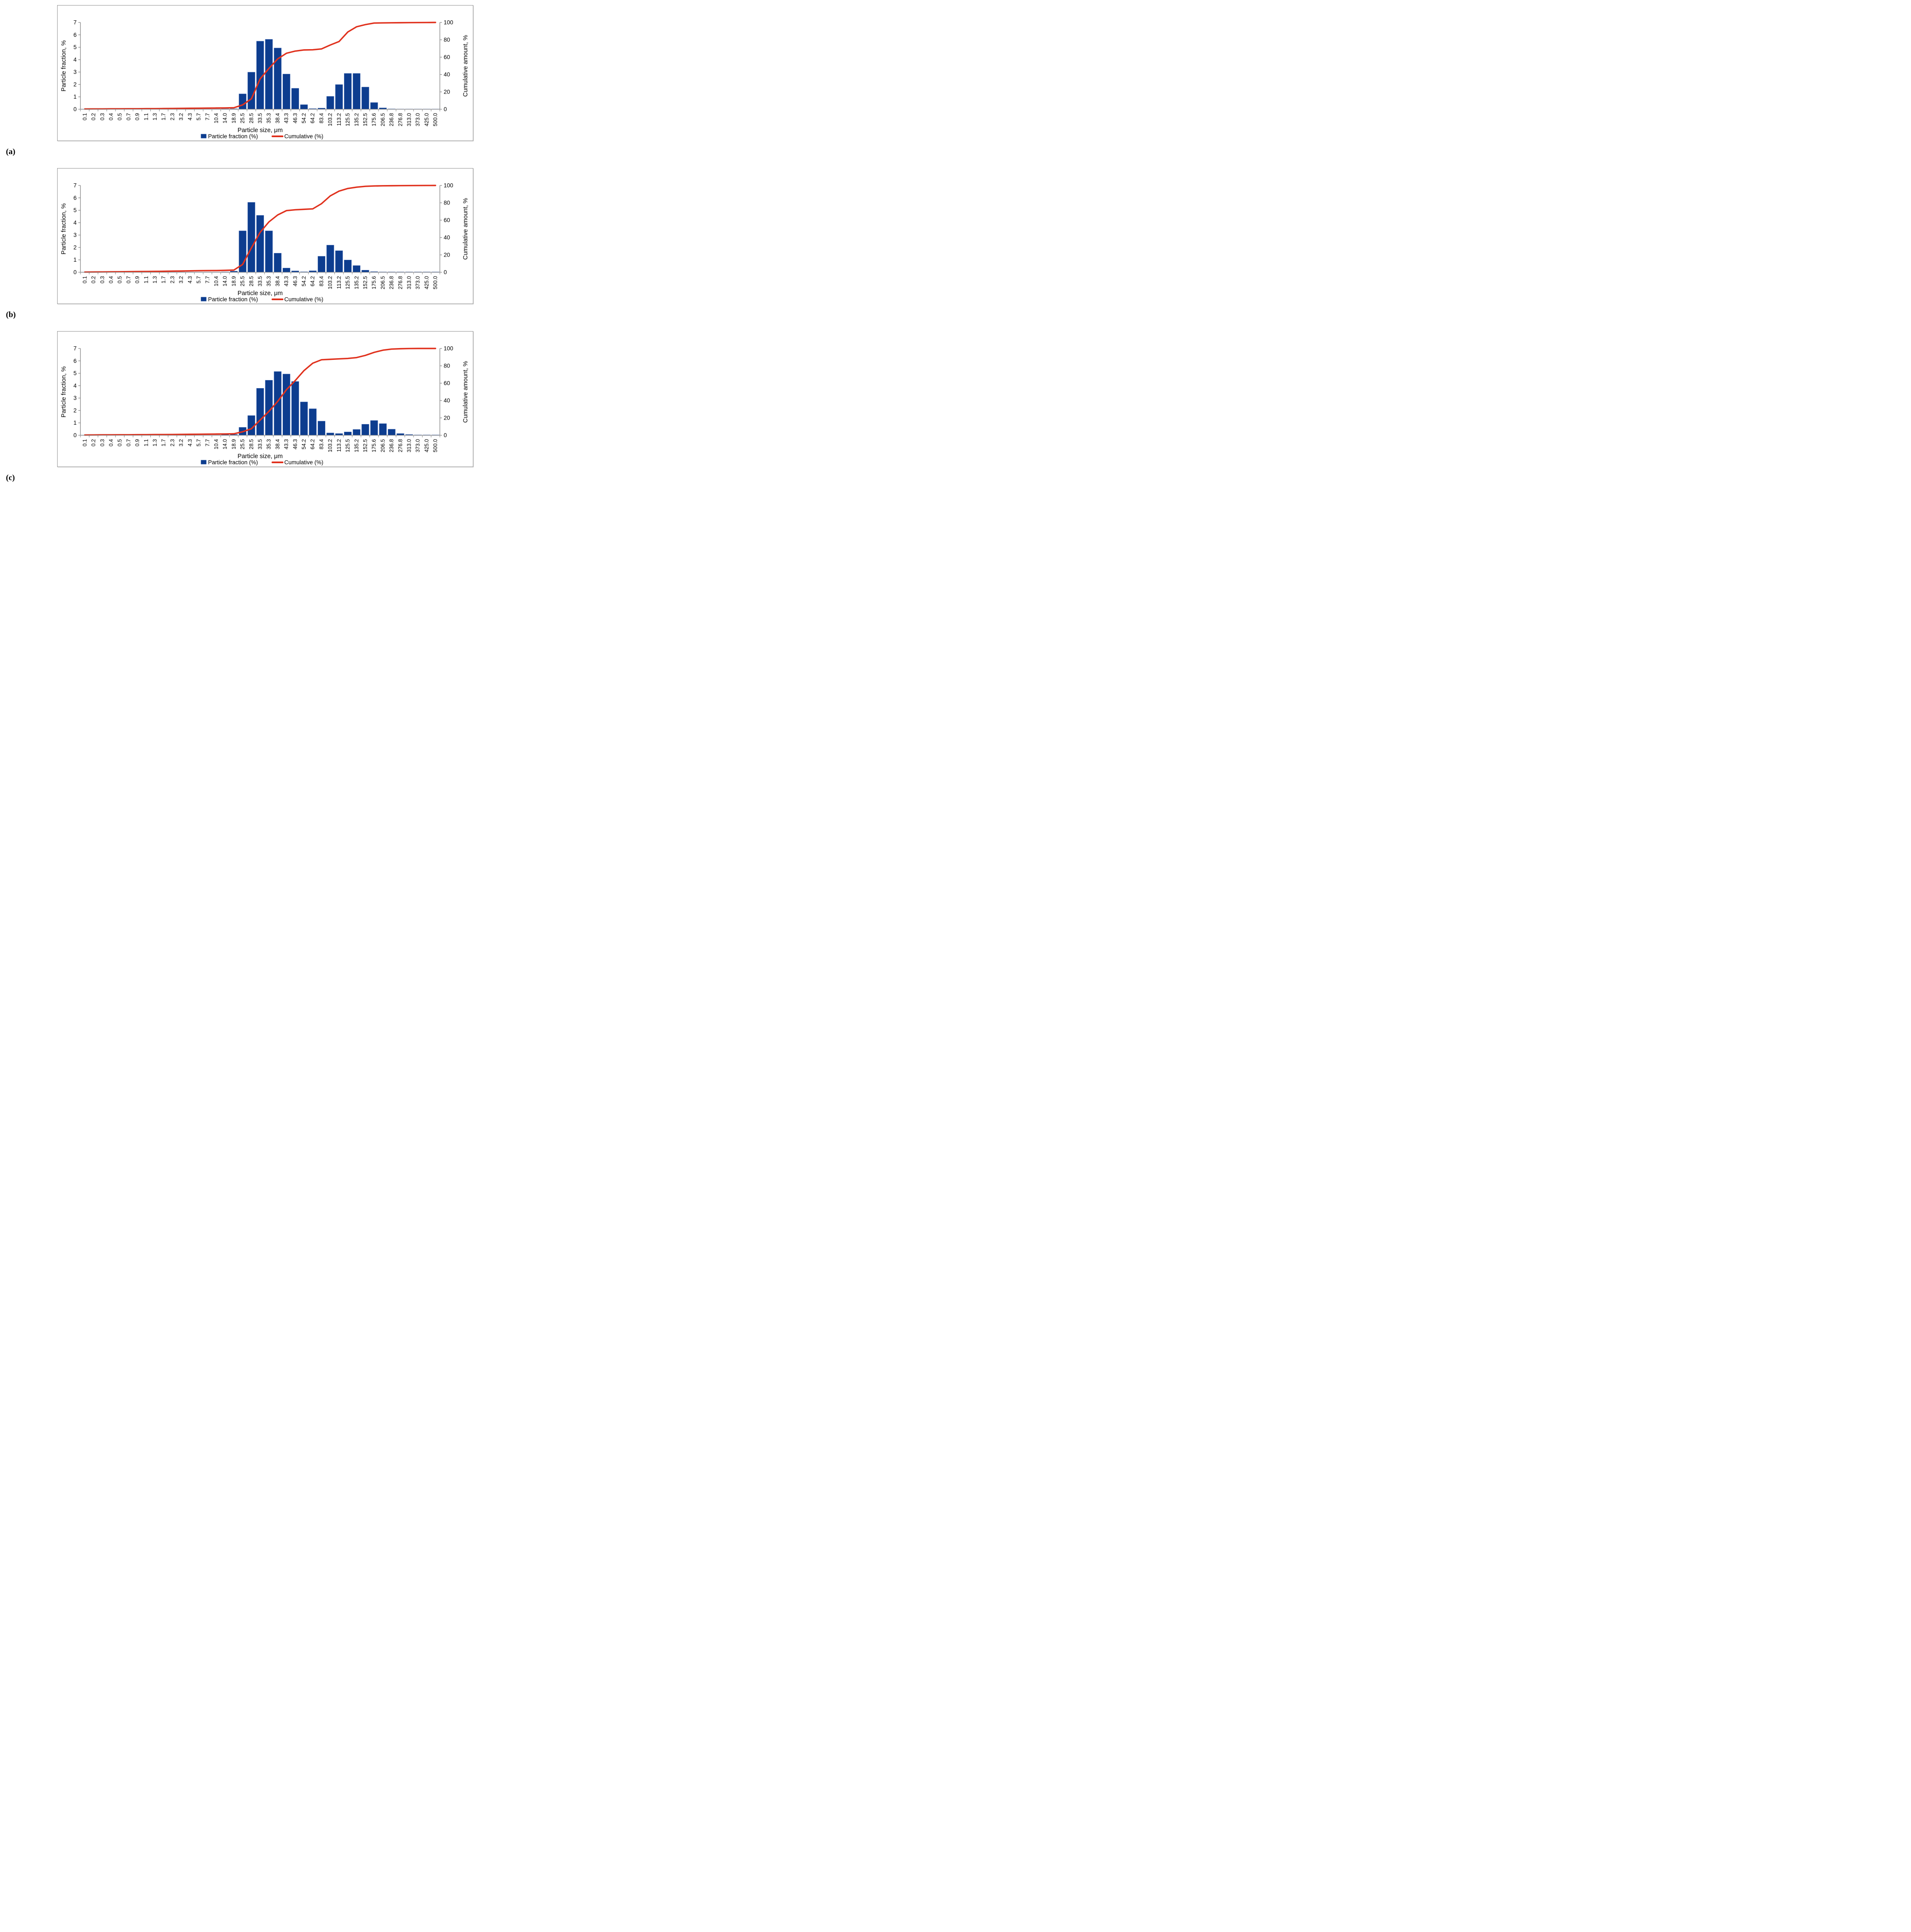 The image size is (1911, 1932). I want to click on svg-text: 46.3, so click(295, 118).